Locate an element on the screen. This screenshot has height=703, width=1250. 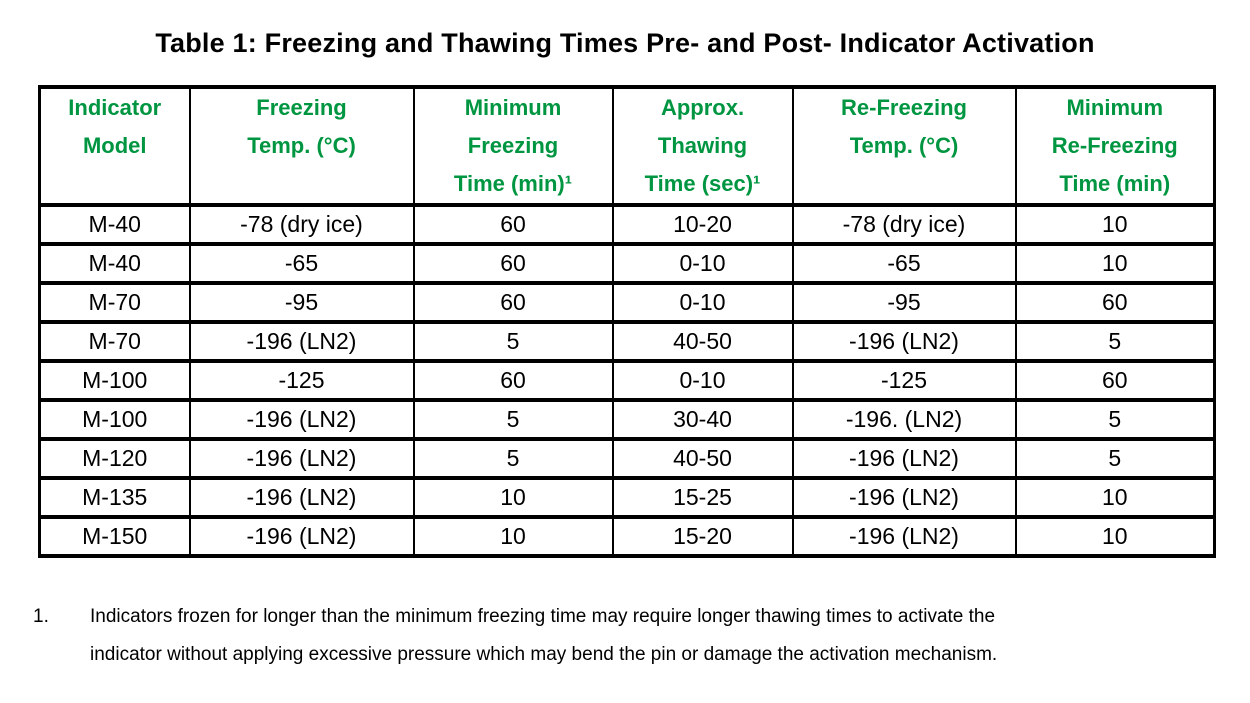
table-row: M-100 -125 60 0-10 -125 60 is located at coordinates (627, 380).